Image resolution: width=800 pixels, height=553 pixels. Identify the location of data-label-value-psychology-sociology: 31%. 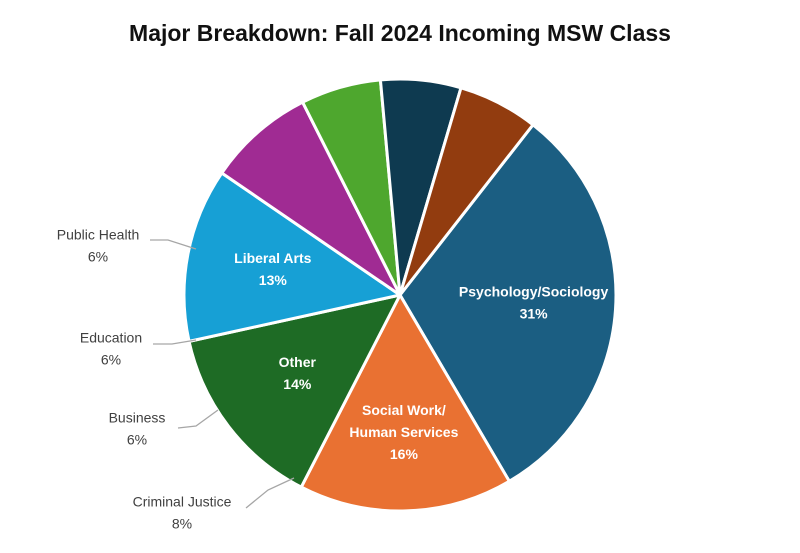
(534, 314).